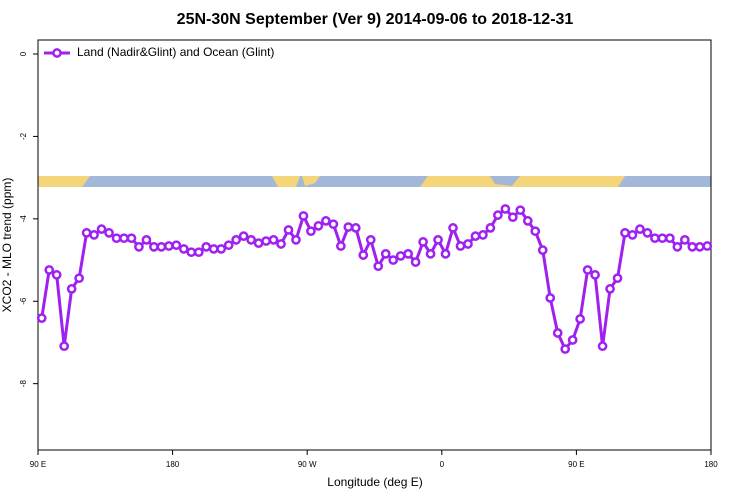 This screenshot has height=500, width=750. I want to click on map-strip, so click(374, 181).